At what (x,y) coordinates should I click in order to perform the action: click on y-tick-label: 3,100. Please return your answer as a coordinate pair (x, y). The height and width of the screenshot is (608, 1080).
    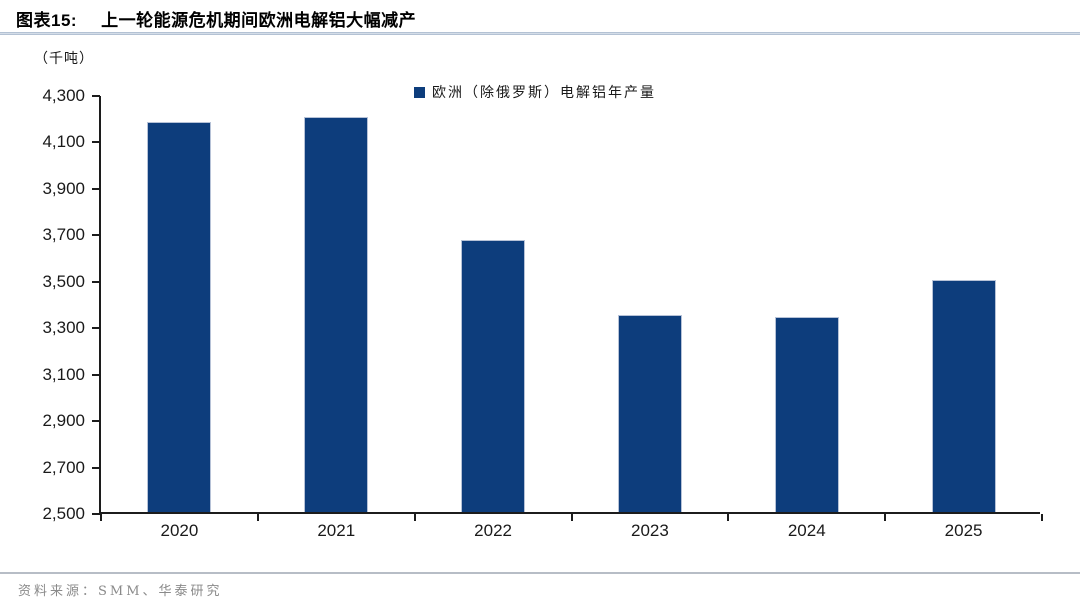
    Looking at the image, I should click on (63, 374).